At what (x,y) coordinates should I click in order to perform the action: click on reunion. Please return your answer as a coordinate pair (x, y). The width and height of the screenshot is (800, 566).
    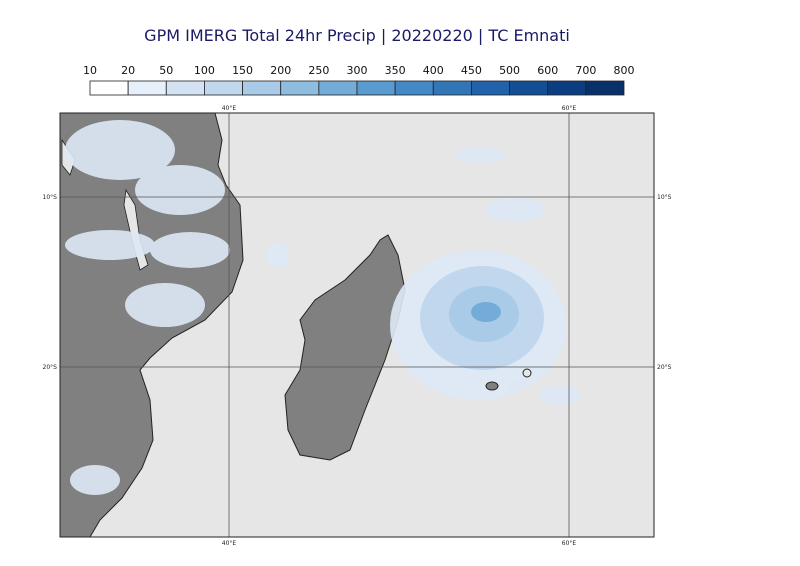
    Looking at the image, I should click on (527, 373).